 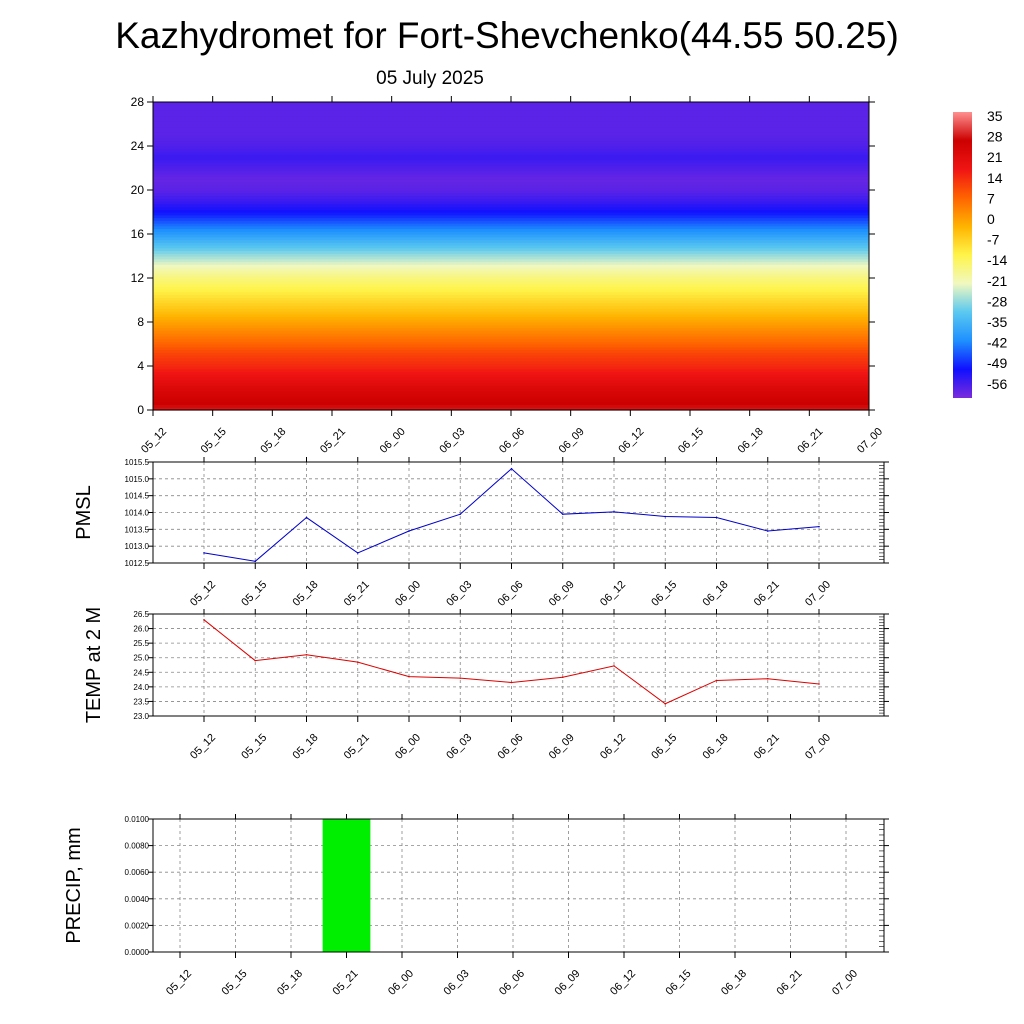 I want to click on colorbar-label: -49, so click(x=997, y=363).